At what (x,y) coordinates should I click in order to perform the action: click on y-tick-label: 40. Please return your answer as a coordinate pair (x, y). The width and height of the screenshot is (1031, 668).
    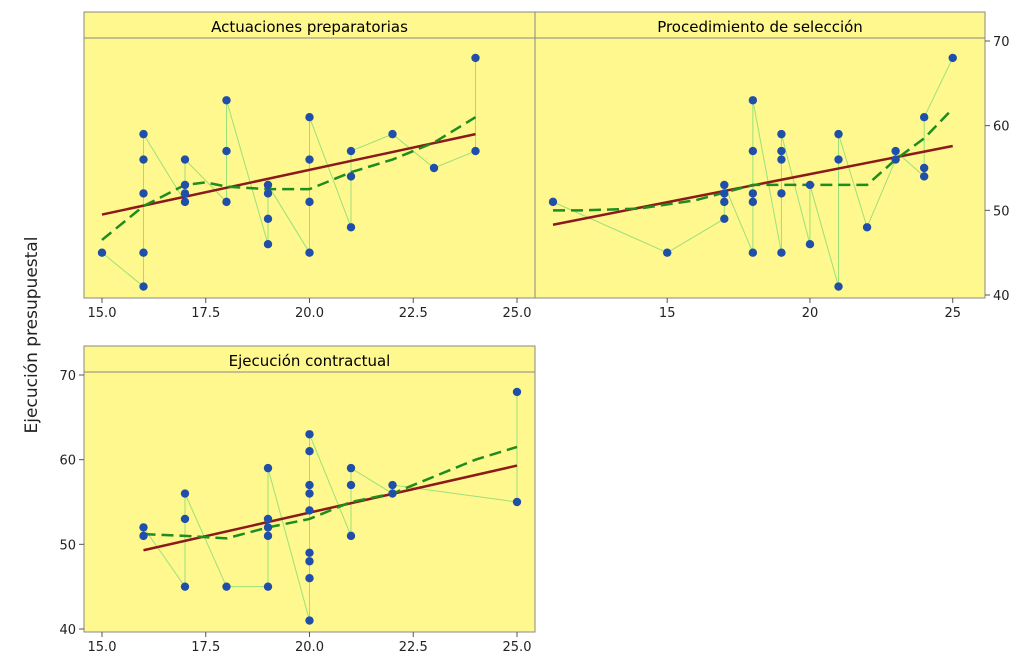
    Looking at the image, I should click on (67, 630).